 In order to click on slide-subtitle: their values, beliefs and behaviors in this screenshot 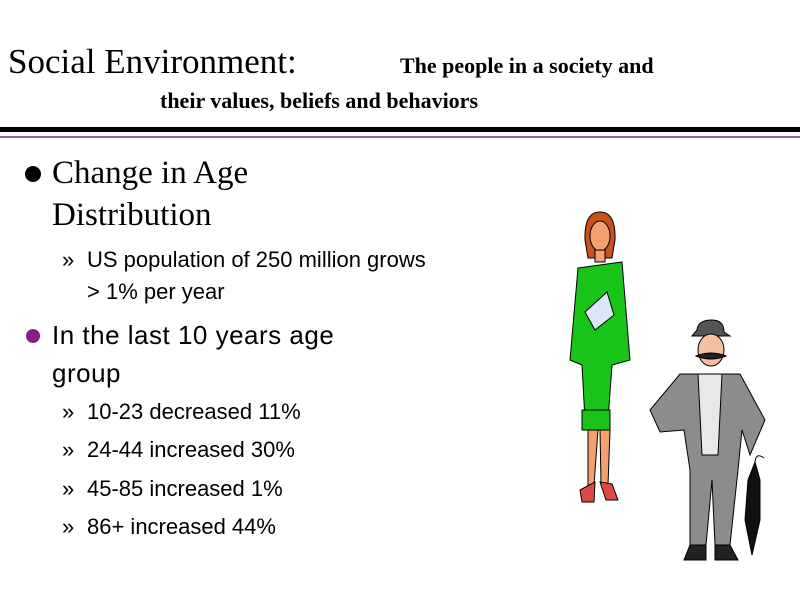, I will do `click(319, 100)`.